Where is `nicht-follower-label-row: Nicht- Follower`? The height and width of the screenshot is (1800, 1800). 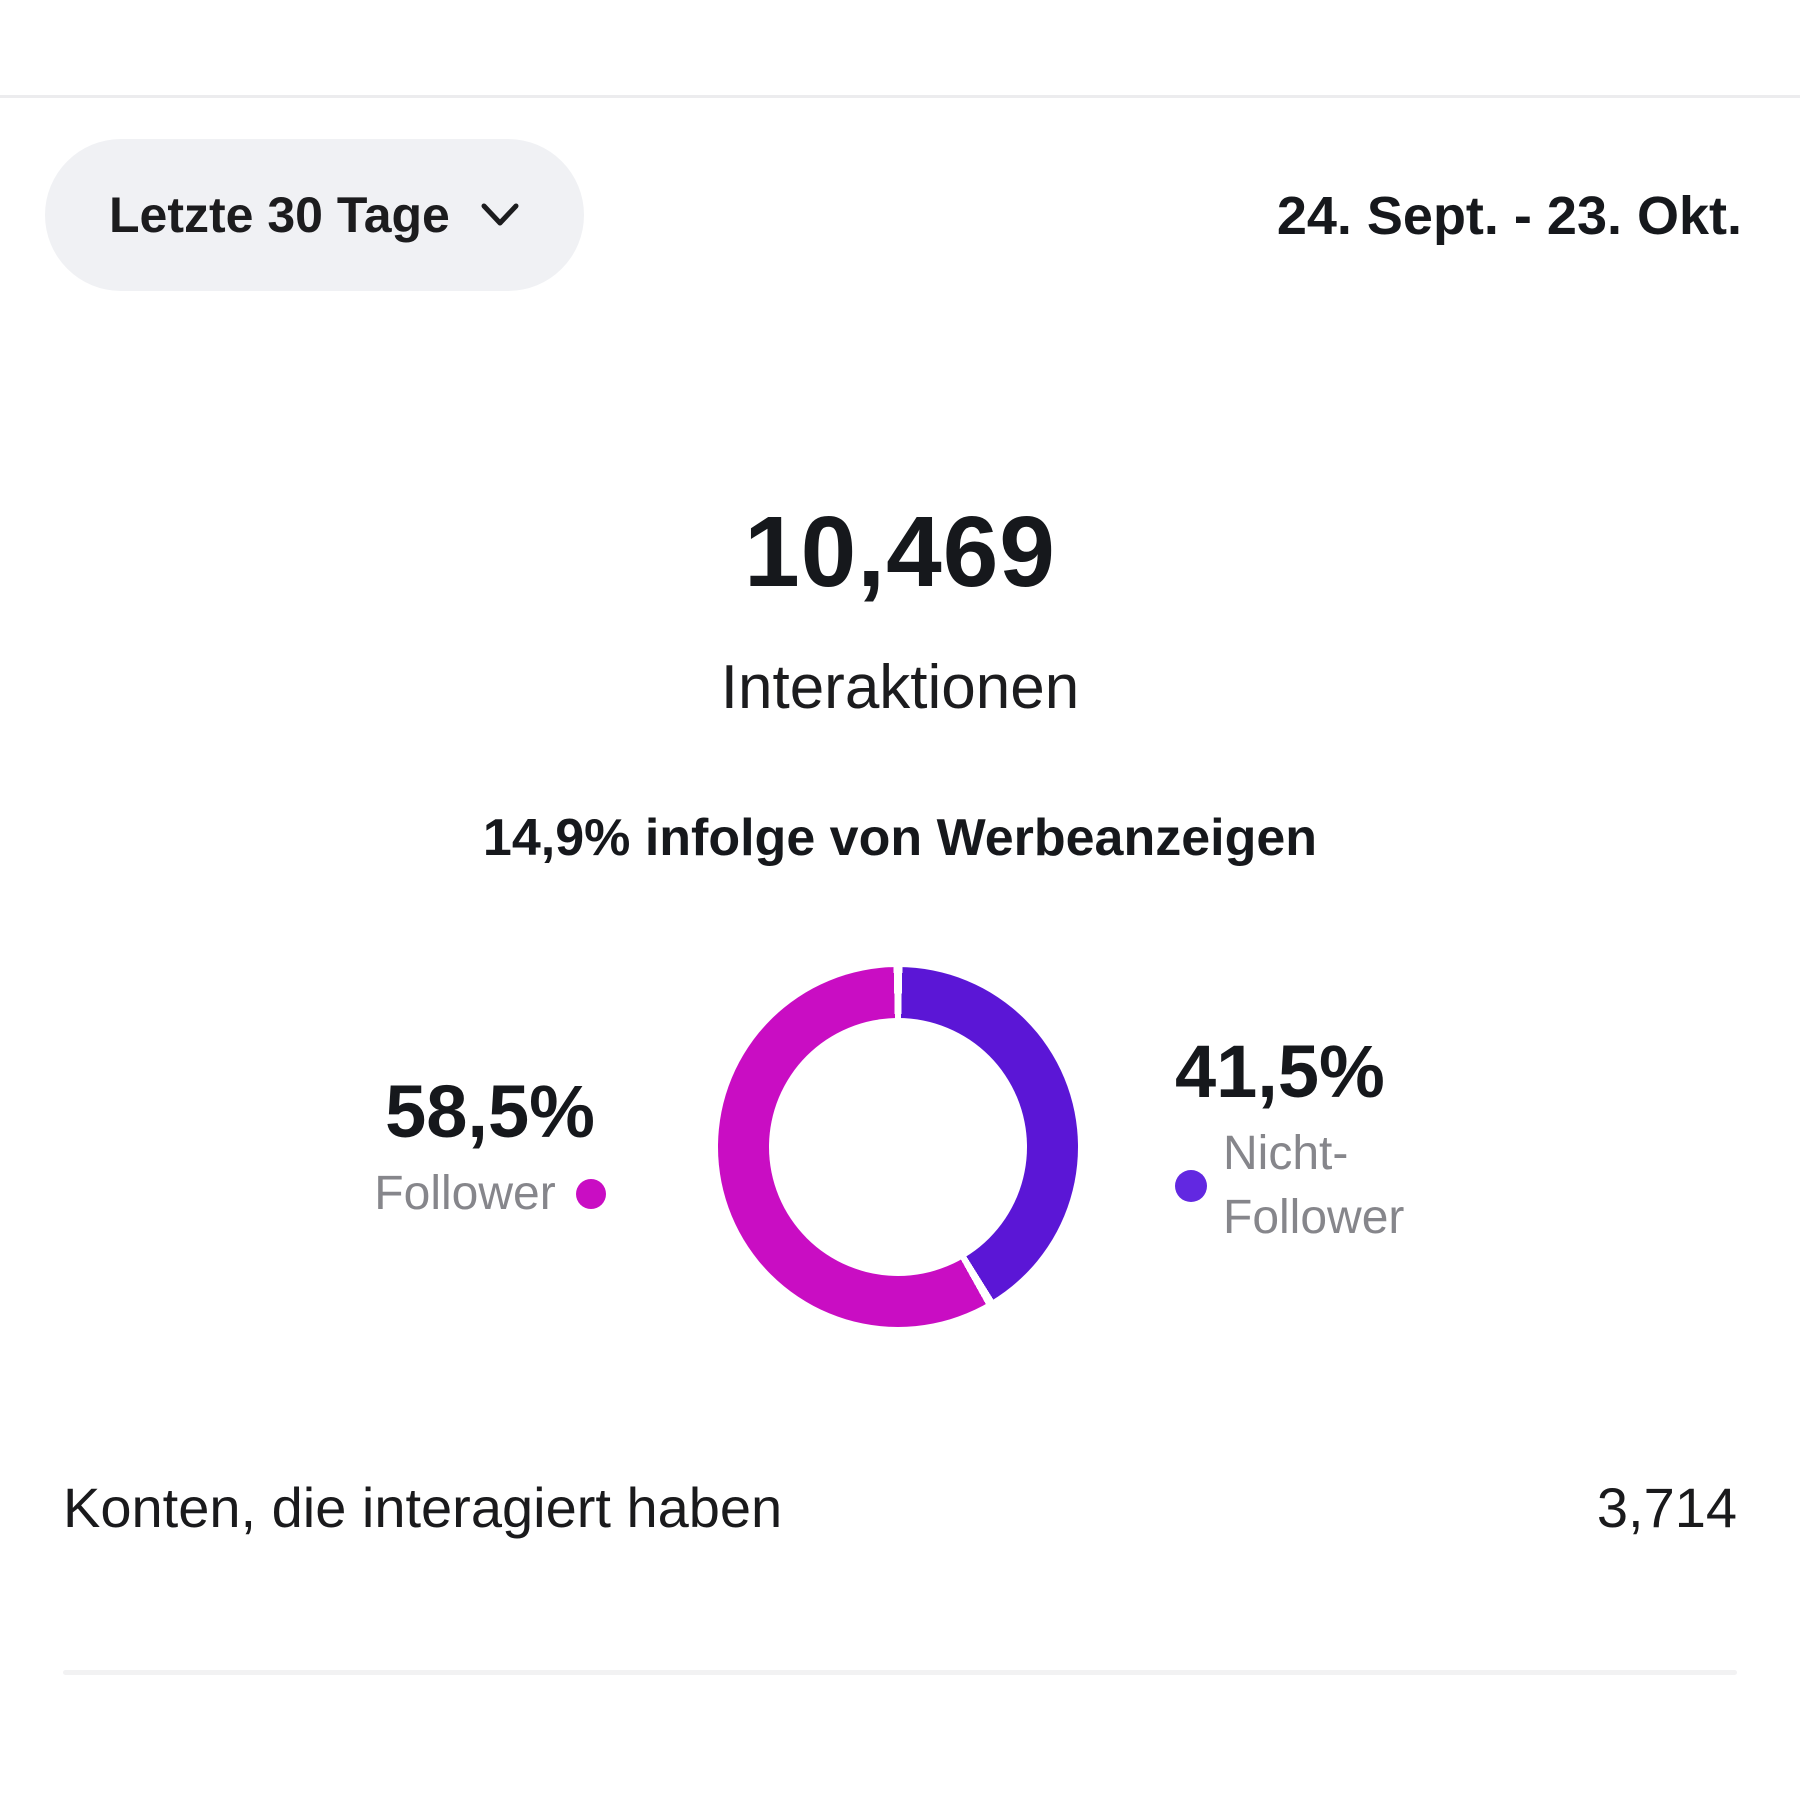 nicht-follower-label-row: Nicht- Follower is located at coordinates (1385, 1186).